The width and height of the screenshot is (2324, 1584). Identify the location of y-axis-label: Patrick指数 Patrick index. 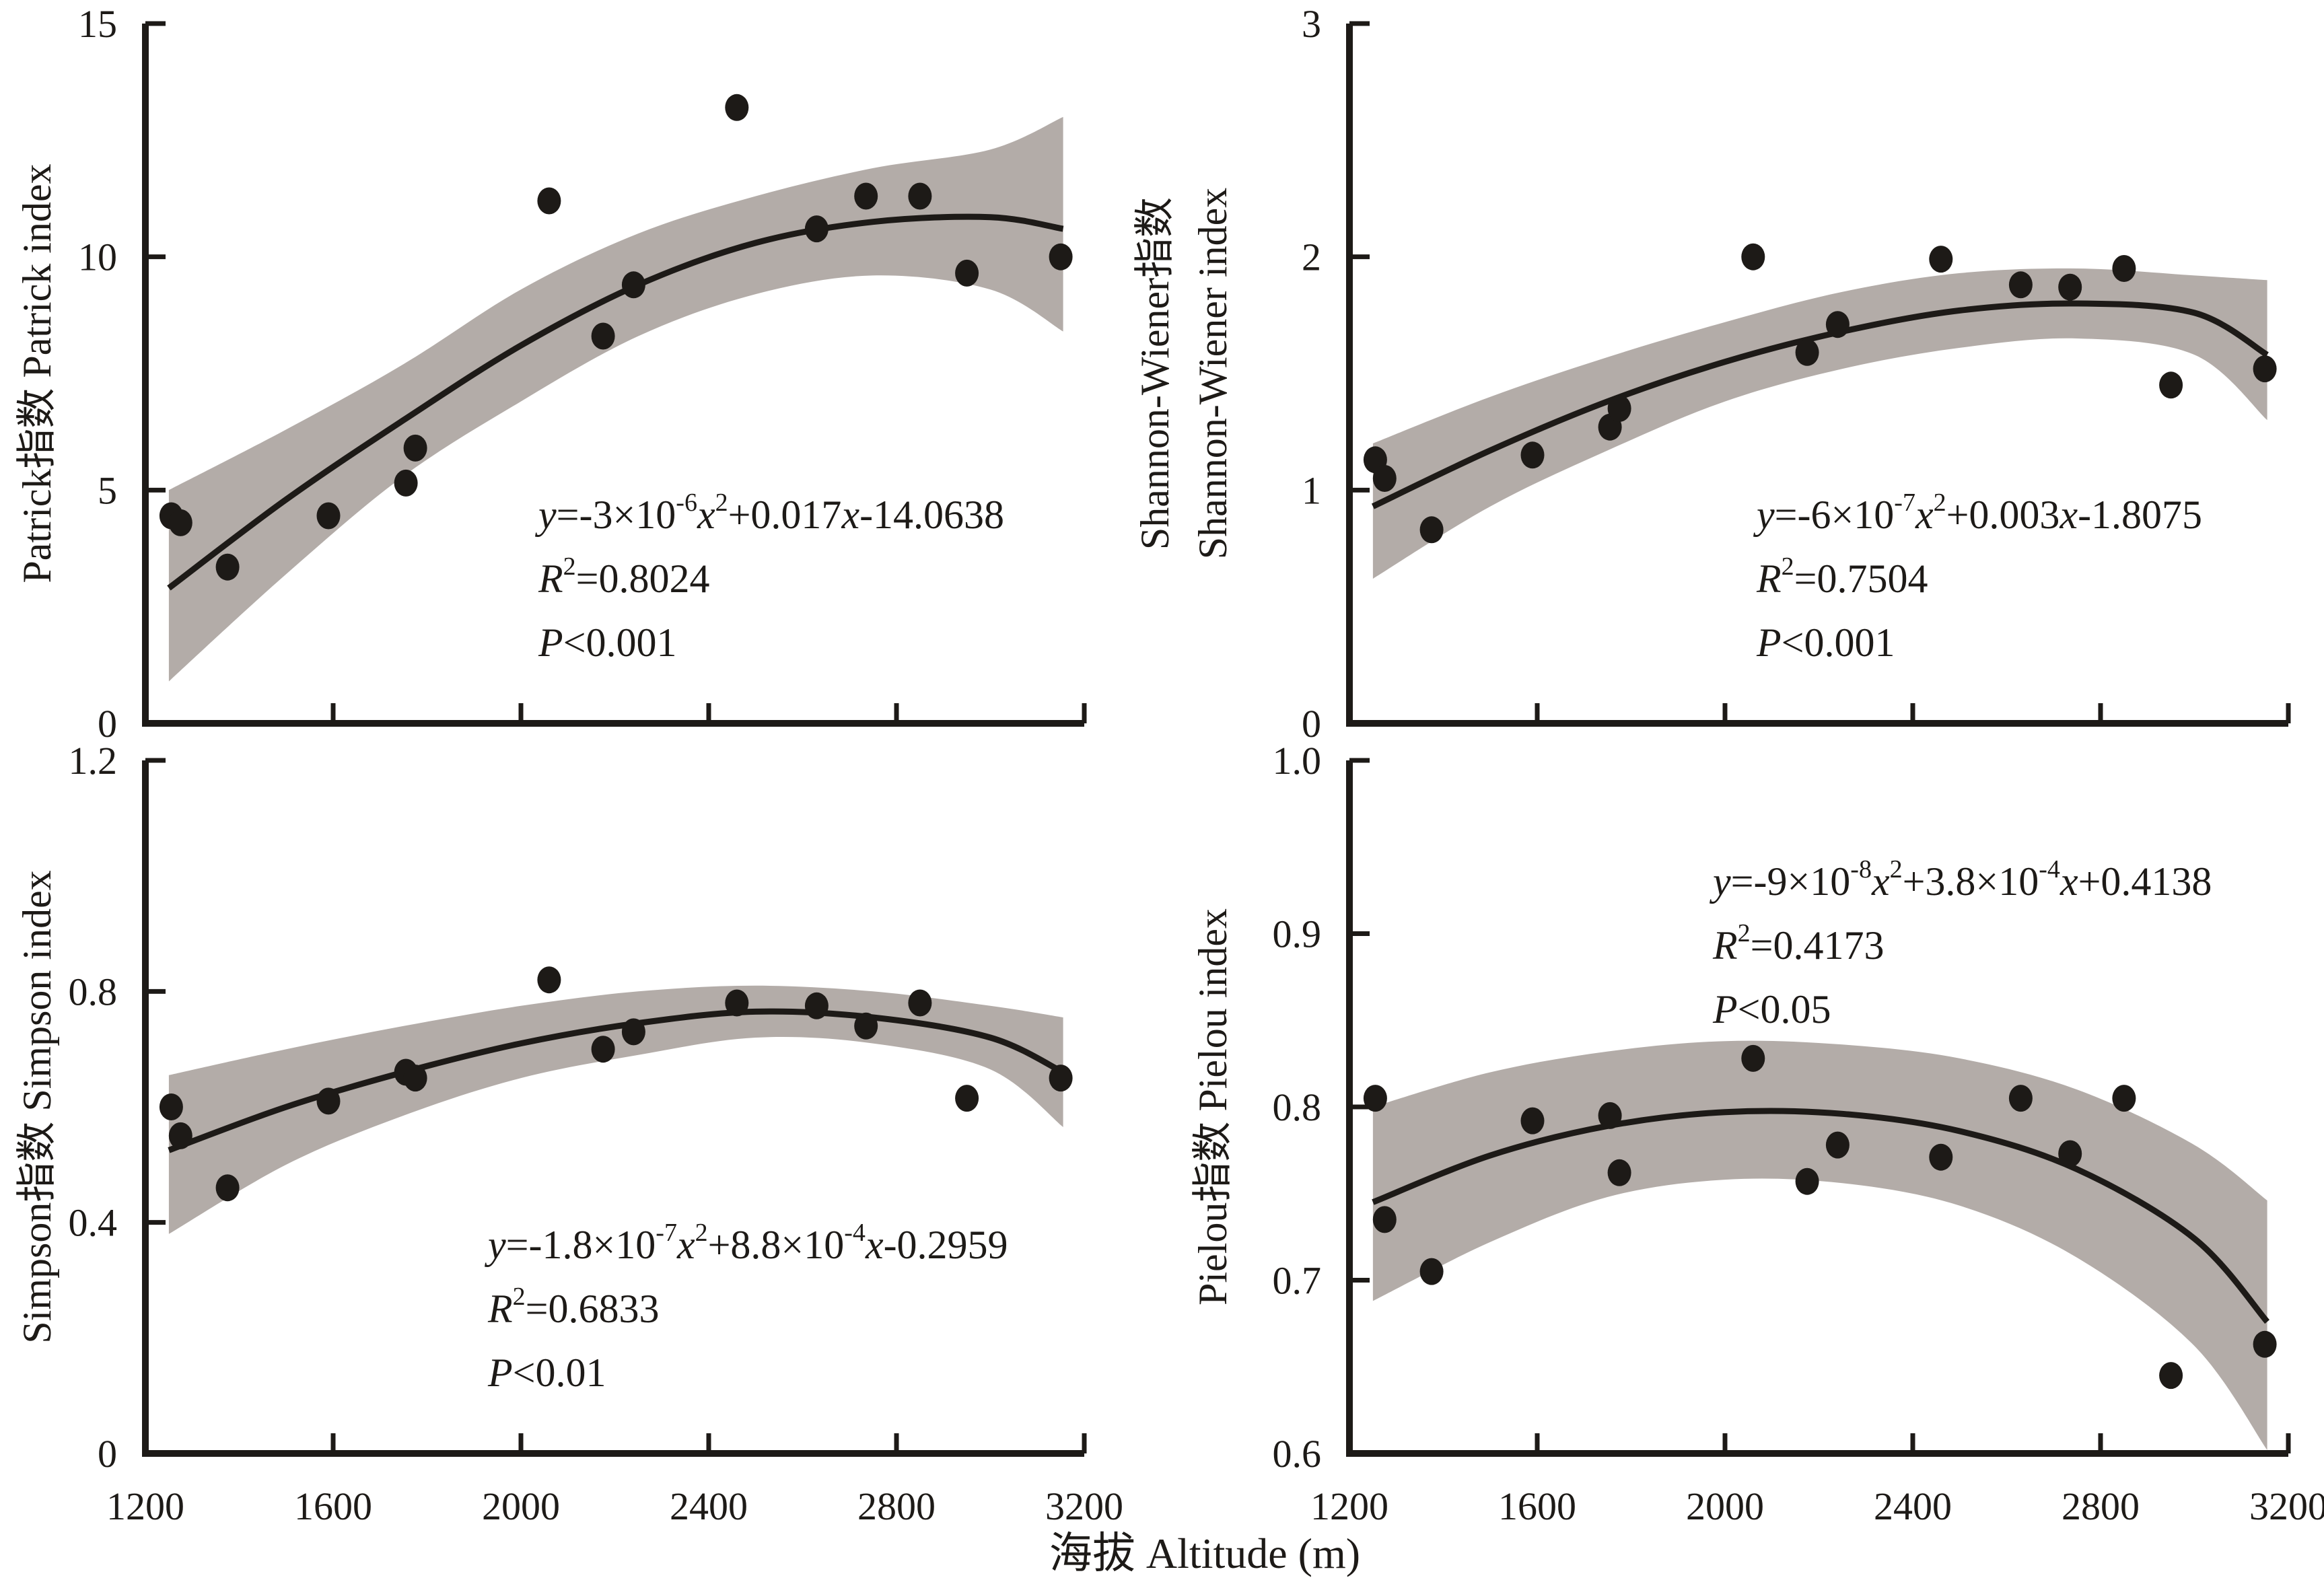
(37, 373).